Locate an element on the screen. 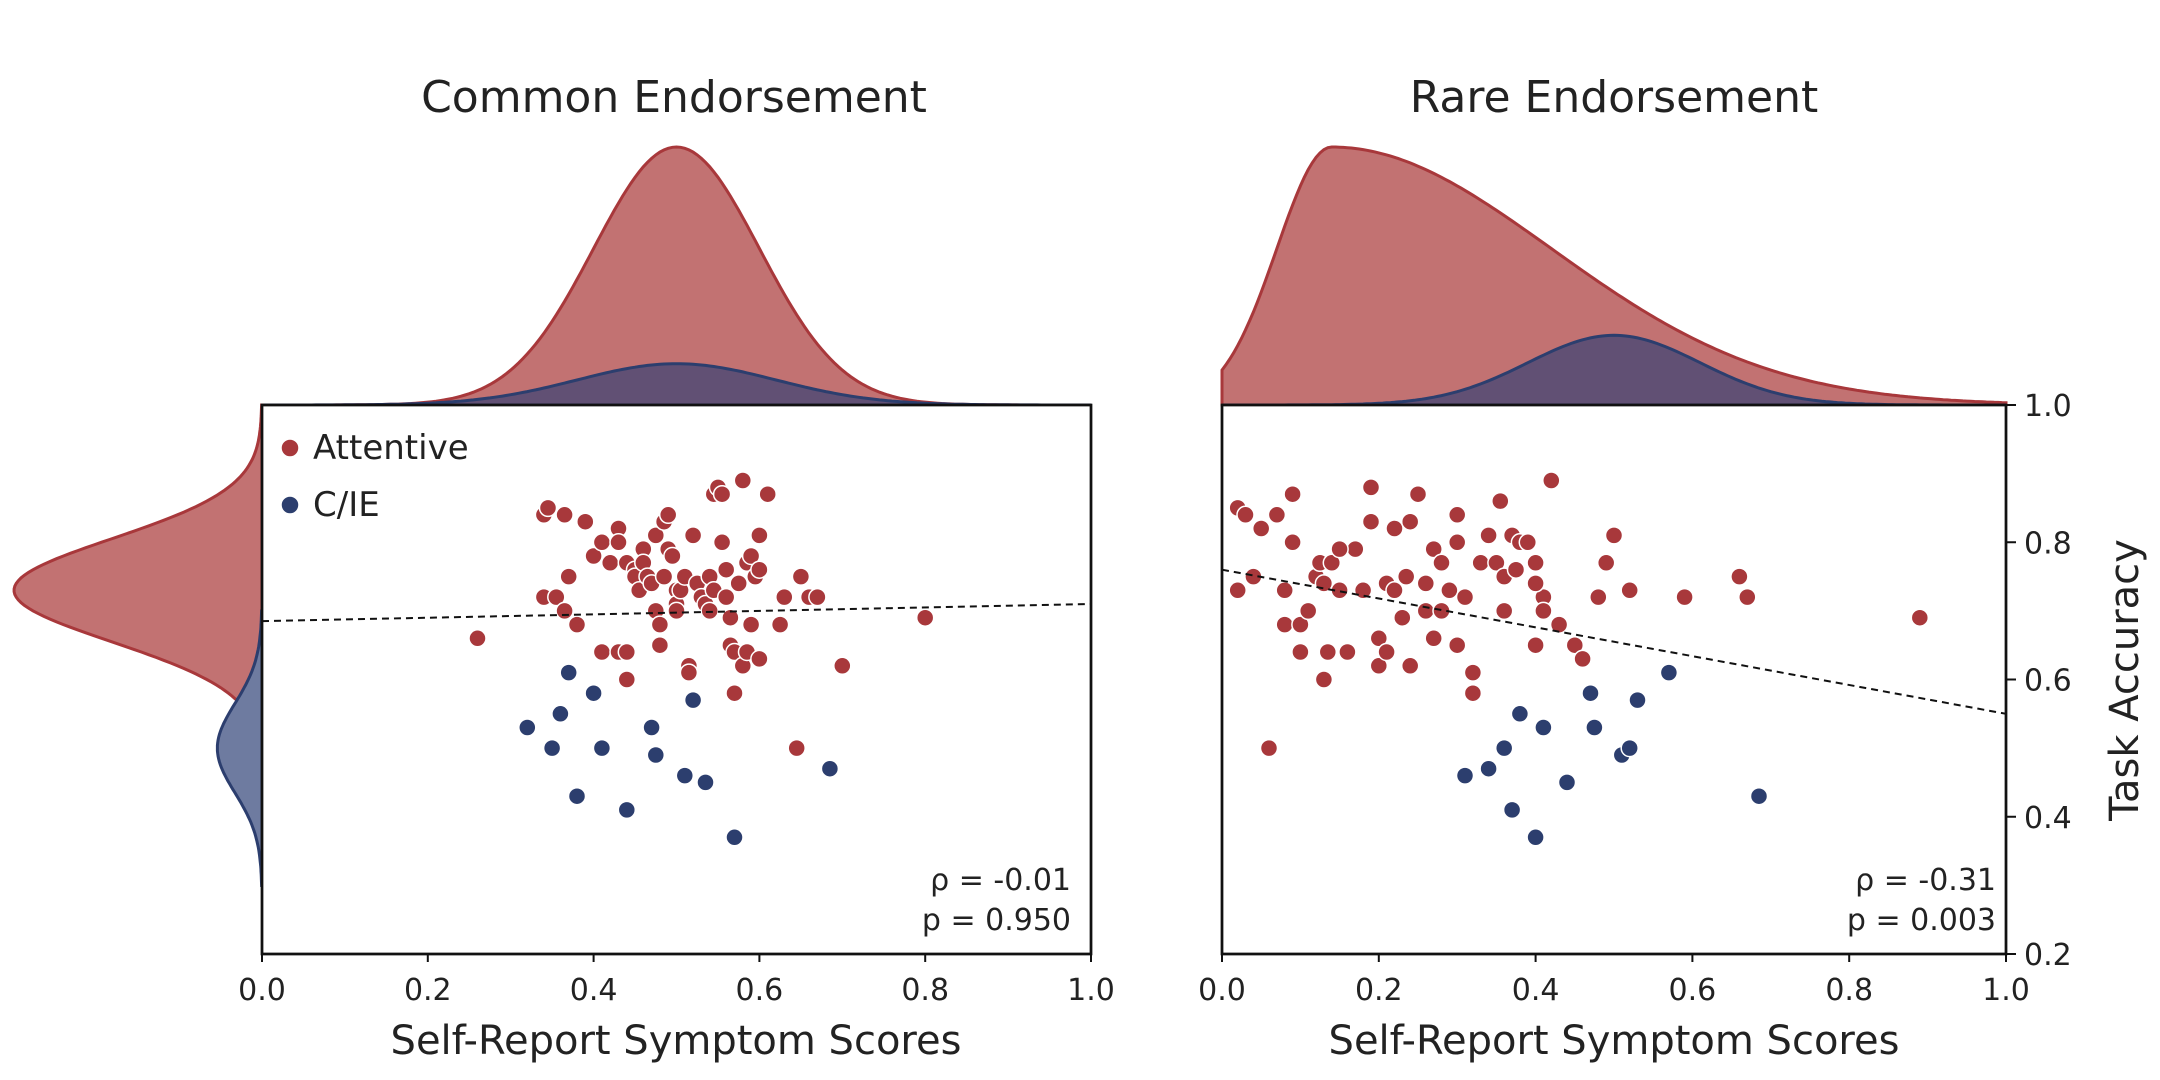  legend-cie-label: C/IE is located at coordinates (346, 505).